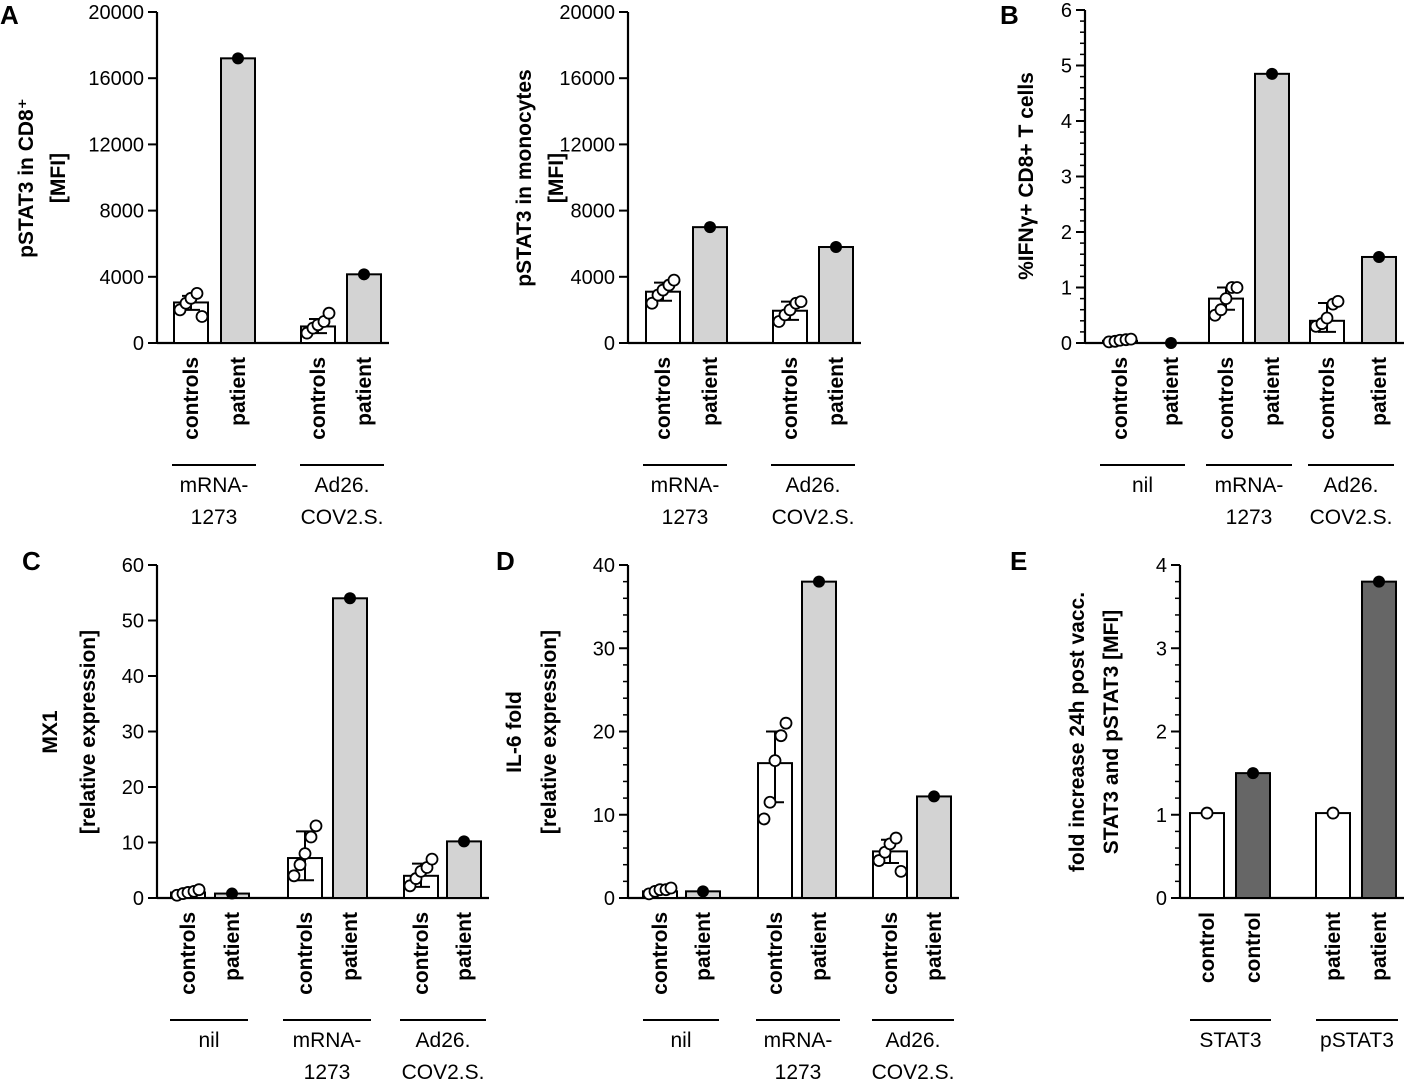 The image size is (1419, 1080). What do you see at coordinates (593, 278) in the screenshot?
I see `y-tick-label: 4000` at bounding box center [593, 278].